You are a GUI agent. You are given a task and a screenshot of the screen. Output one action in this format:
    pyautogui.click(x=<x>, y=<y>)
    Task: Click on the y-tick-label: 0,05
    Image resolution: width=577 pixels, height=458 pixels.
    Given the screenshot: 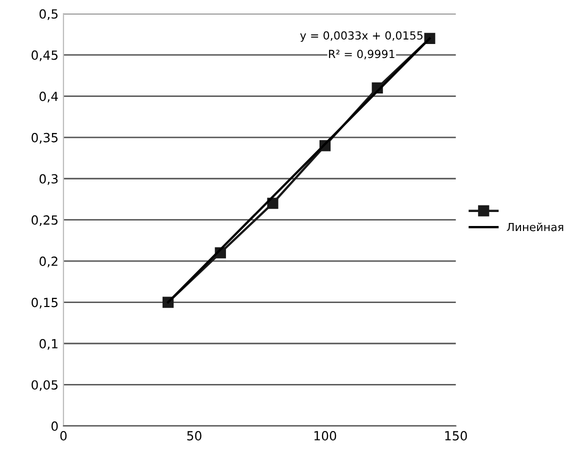 What is the action you would take?
    pyautogui.click(x=45, y=385)
    